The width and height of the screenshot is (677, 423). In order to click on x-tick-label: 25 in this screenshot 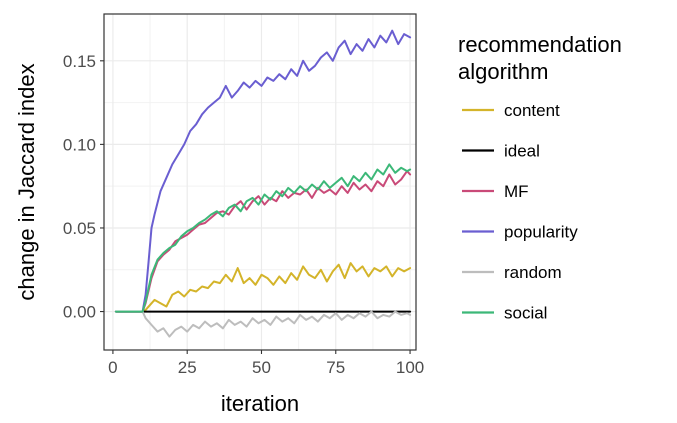, I will do `click(187, 367)`.